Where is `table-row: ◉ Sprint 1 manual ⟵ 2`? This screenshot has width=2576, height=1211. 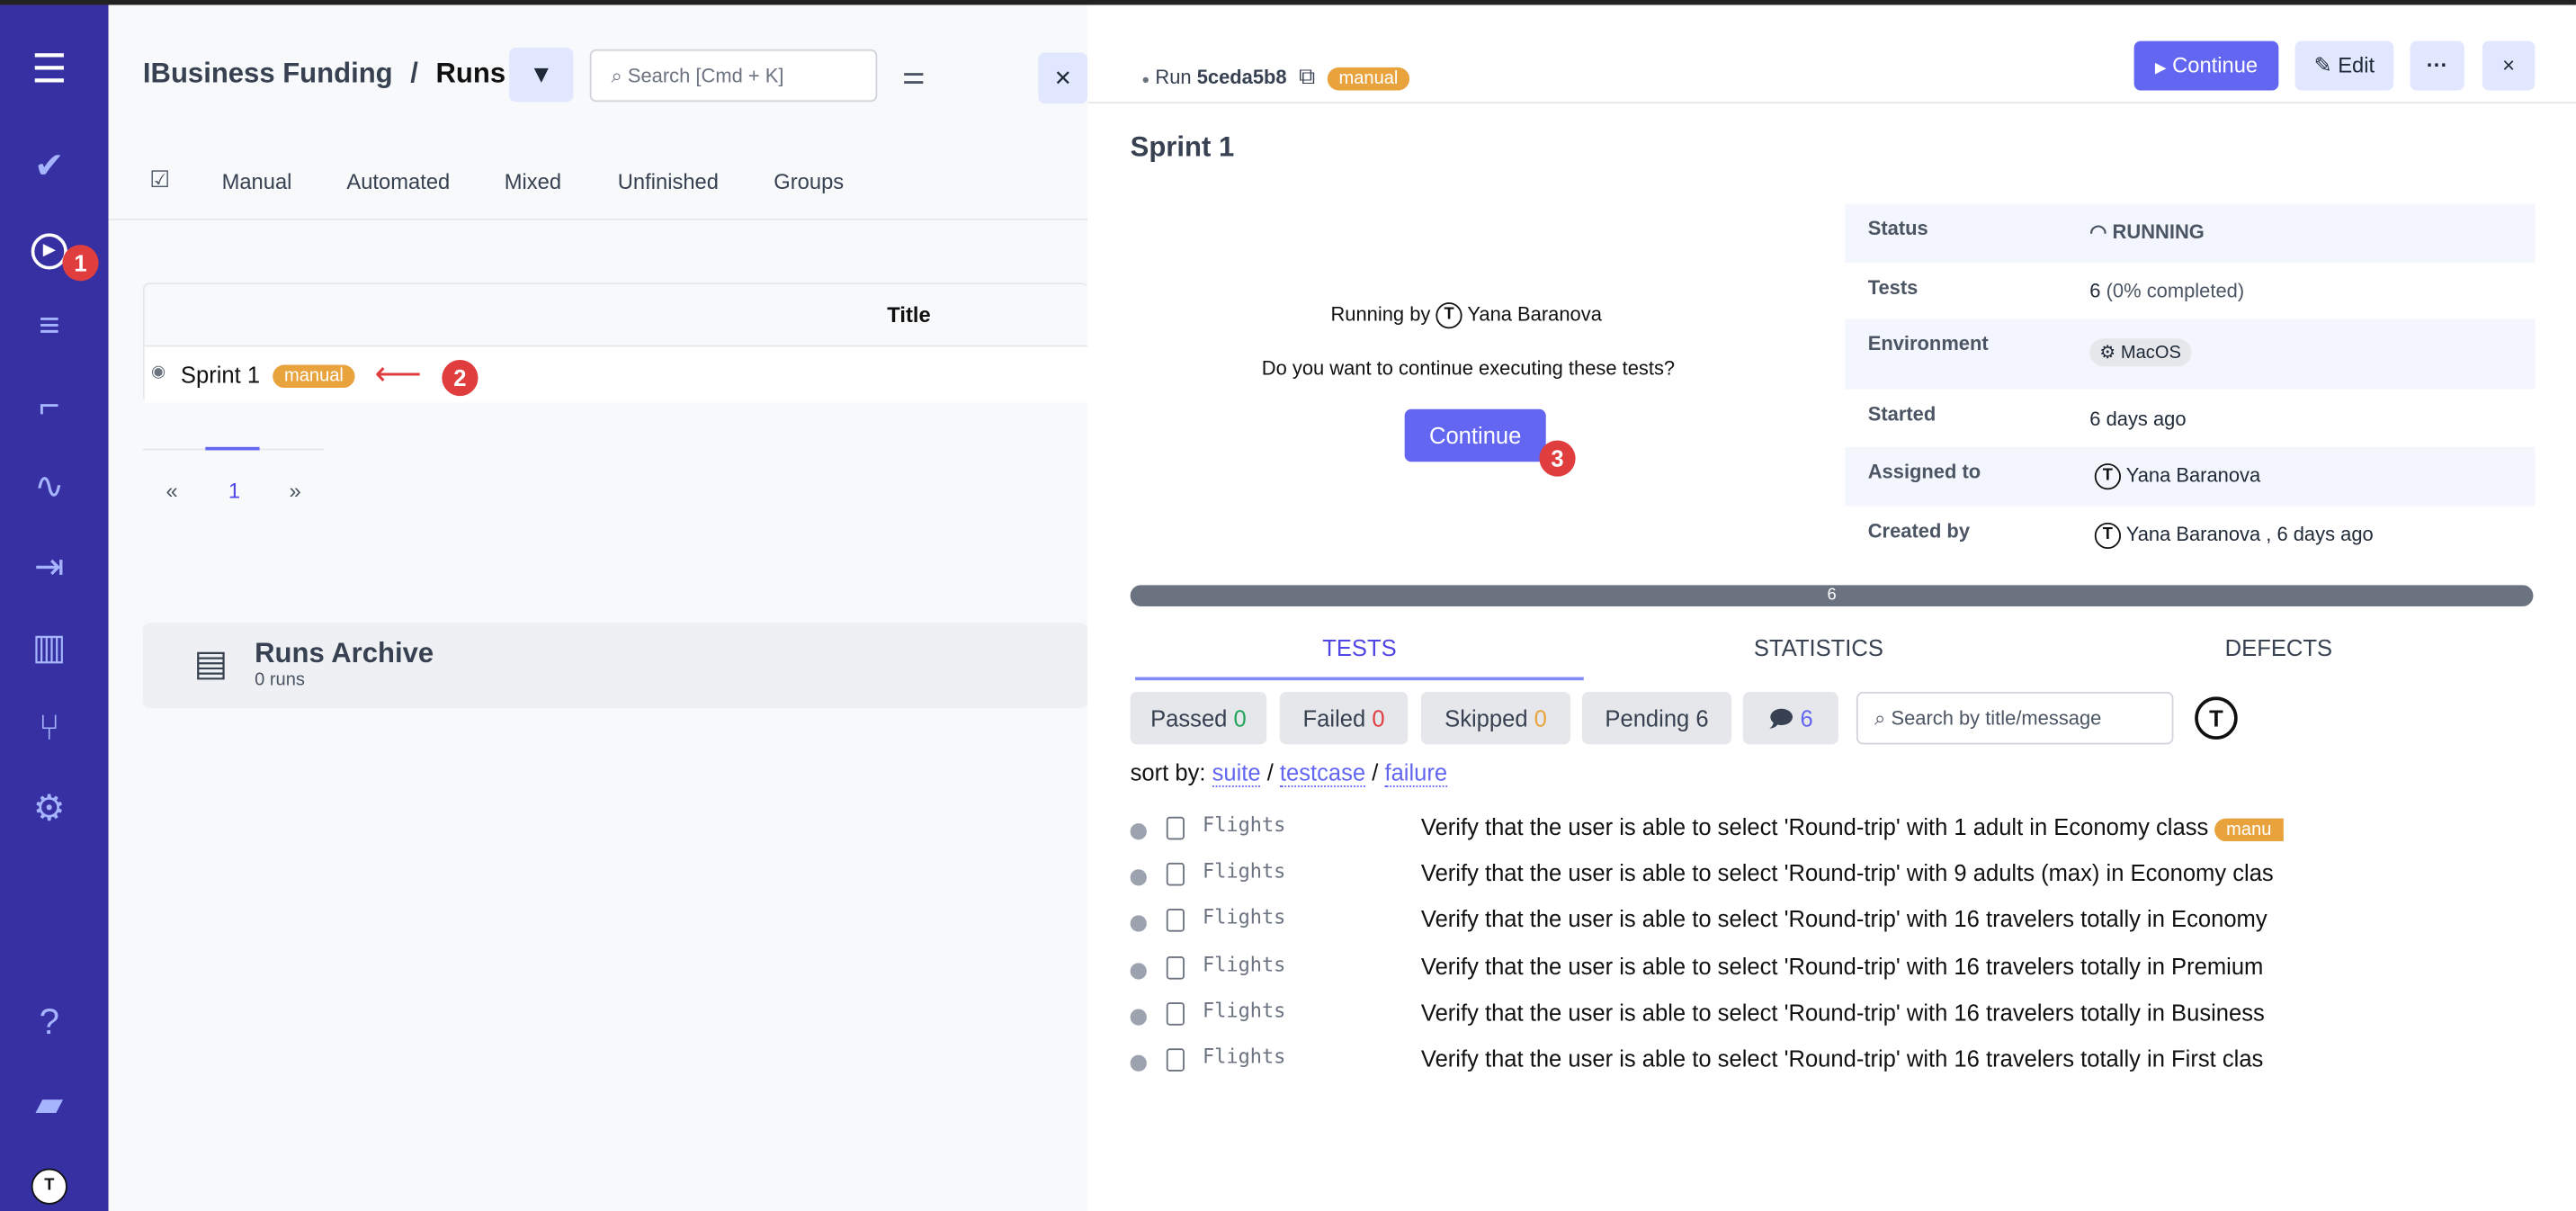
table-row: ◉ Sprint 1 manual ⟵ 2 is located at coordinates (616, 374).